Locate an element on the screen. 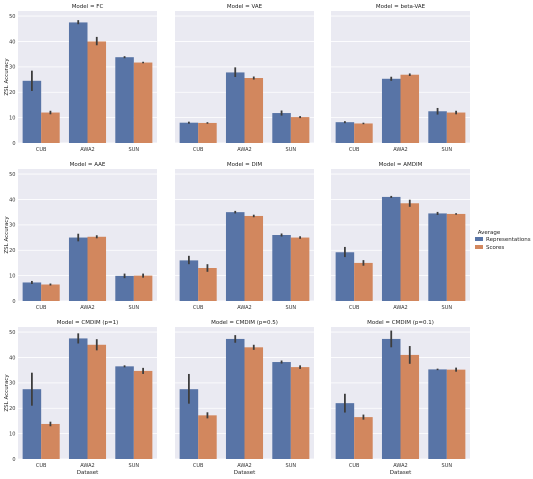 The height and width of the screenshot is (479, 533). chart-panel: CUB AWA2 SUN Model = VAE is located at coordinates (244, 78).